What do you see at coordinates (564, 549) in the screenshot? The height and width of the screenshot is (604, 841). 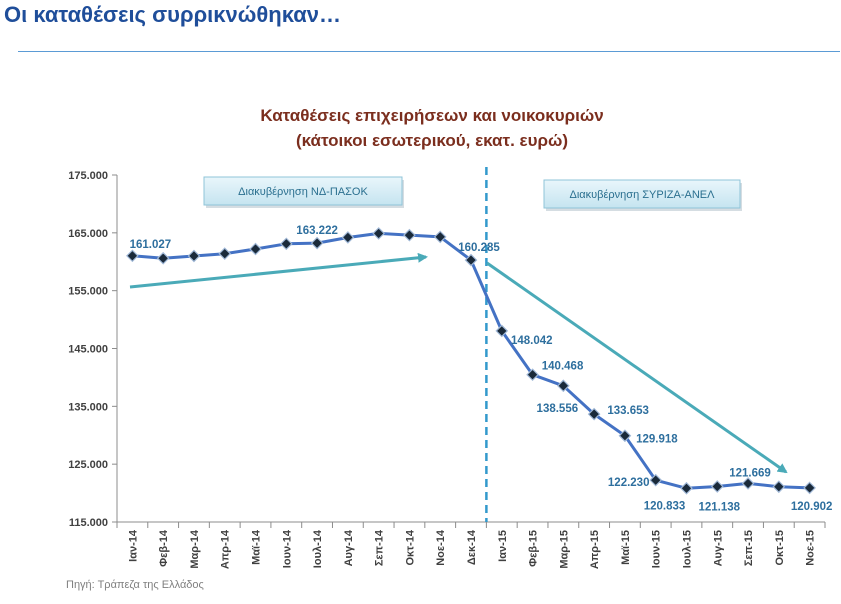 I see `x-tick-label: Μαρ-15` at bounding box center [564, 549].